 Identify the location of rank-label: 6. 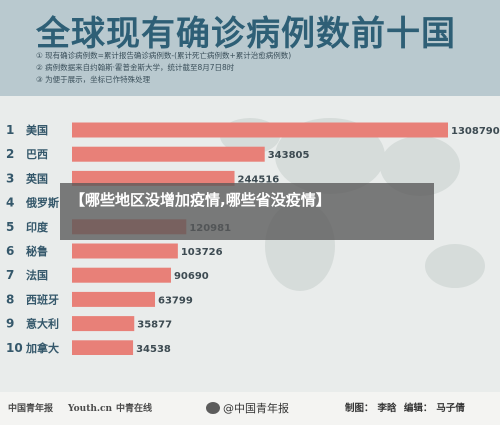
(10, 251).